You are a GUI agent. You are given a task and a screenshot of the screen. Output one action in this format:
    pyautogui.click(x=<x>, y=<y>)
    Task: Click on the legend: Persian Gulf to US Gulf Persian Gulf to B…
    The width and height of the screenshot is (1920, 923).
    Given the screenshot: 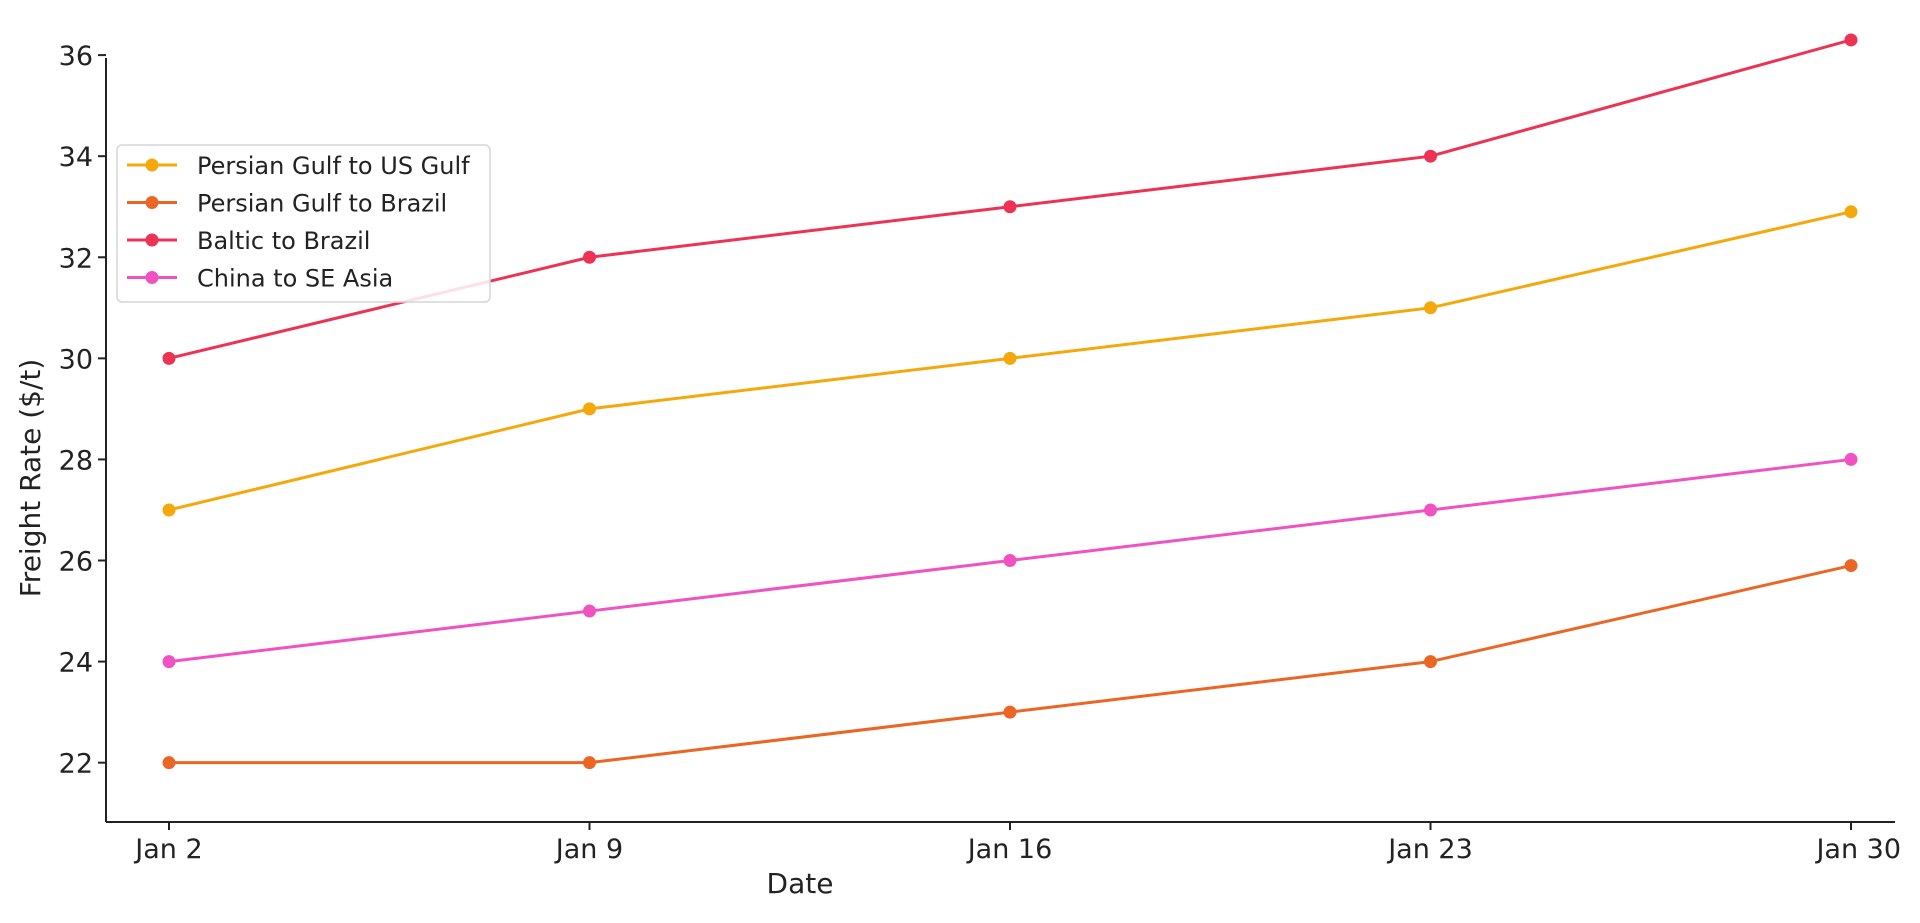 What is the action you would take?
    pyautogui.click(x=303, y=223)
    